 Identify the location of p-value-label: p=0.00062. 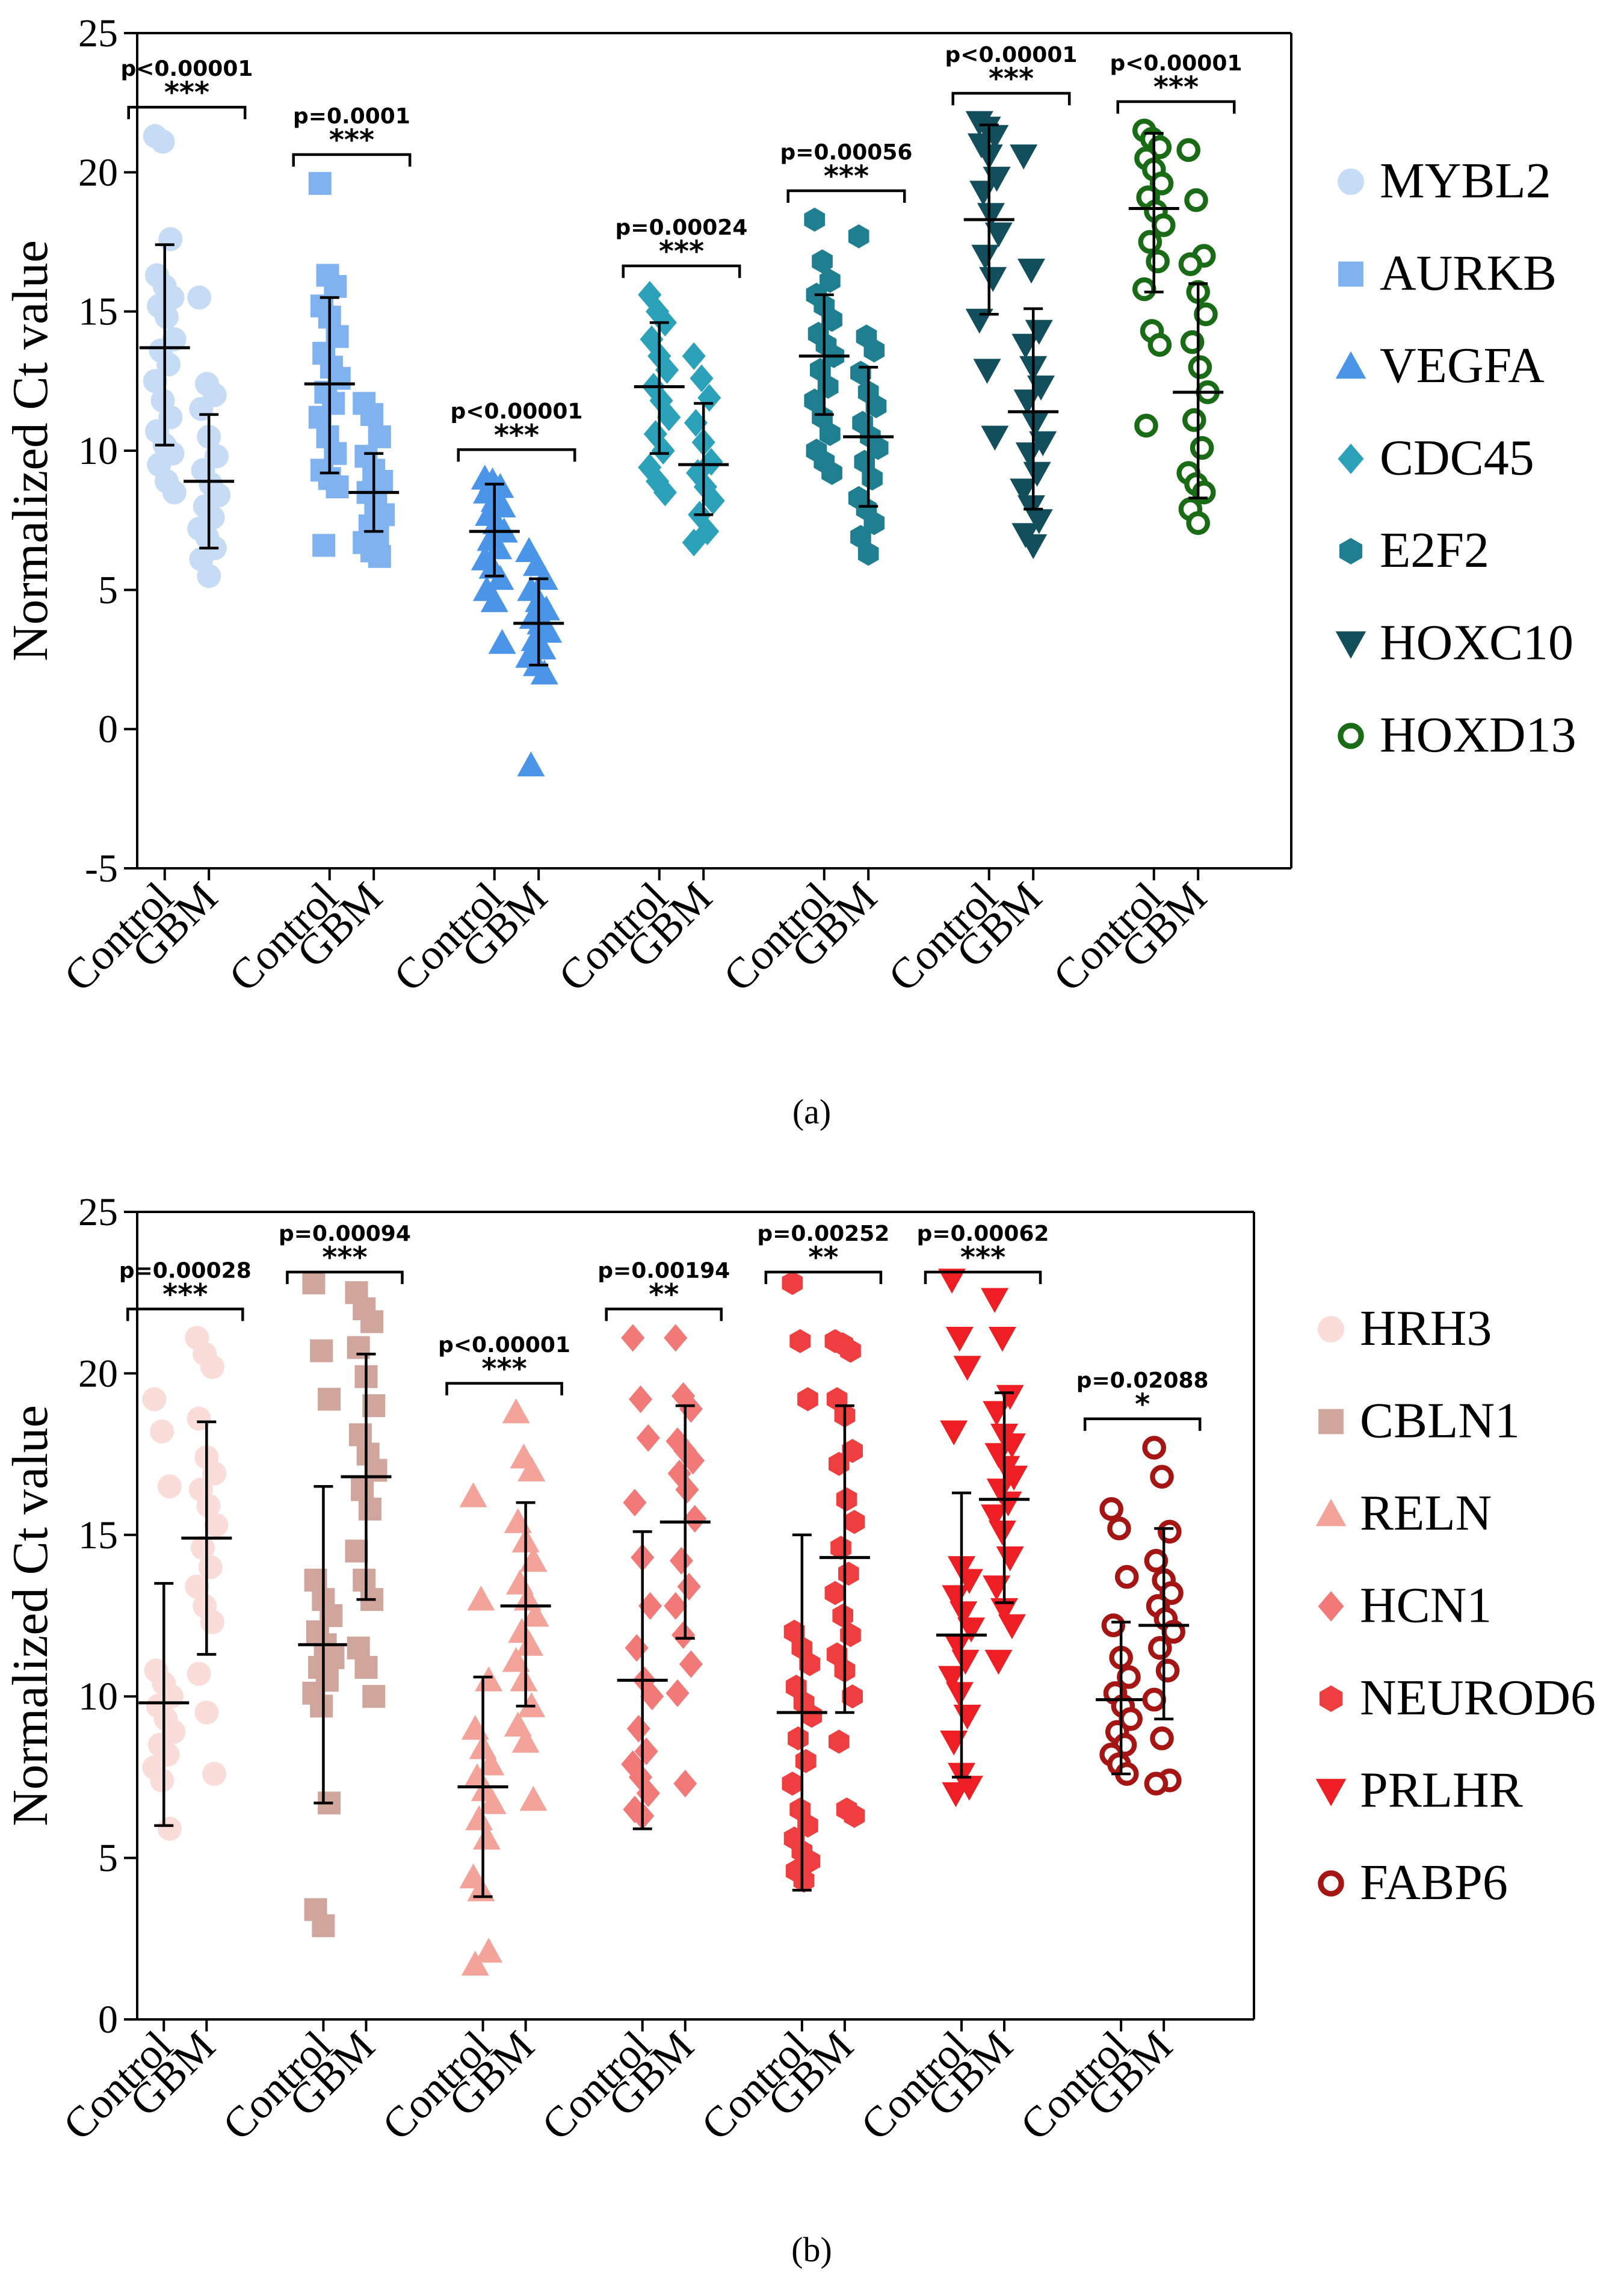
(983, 1234).